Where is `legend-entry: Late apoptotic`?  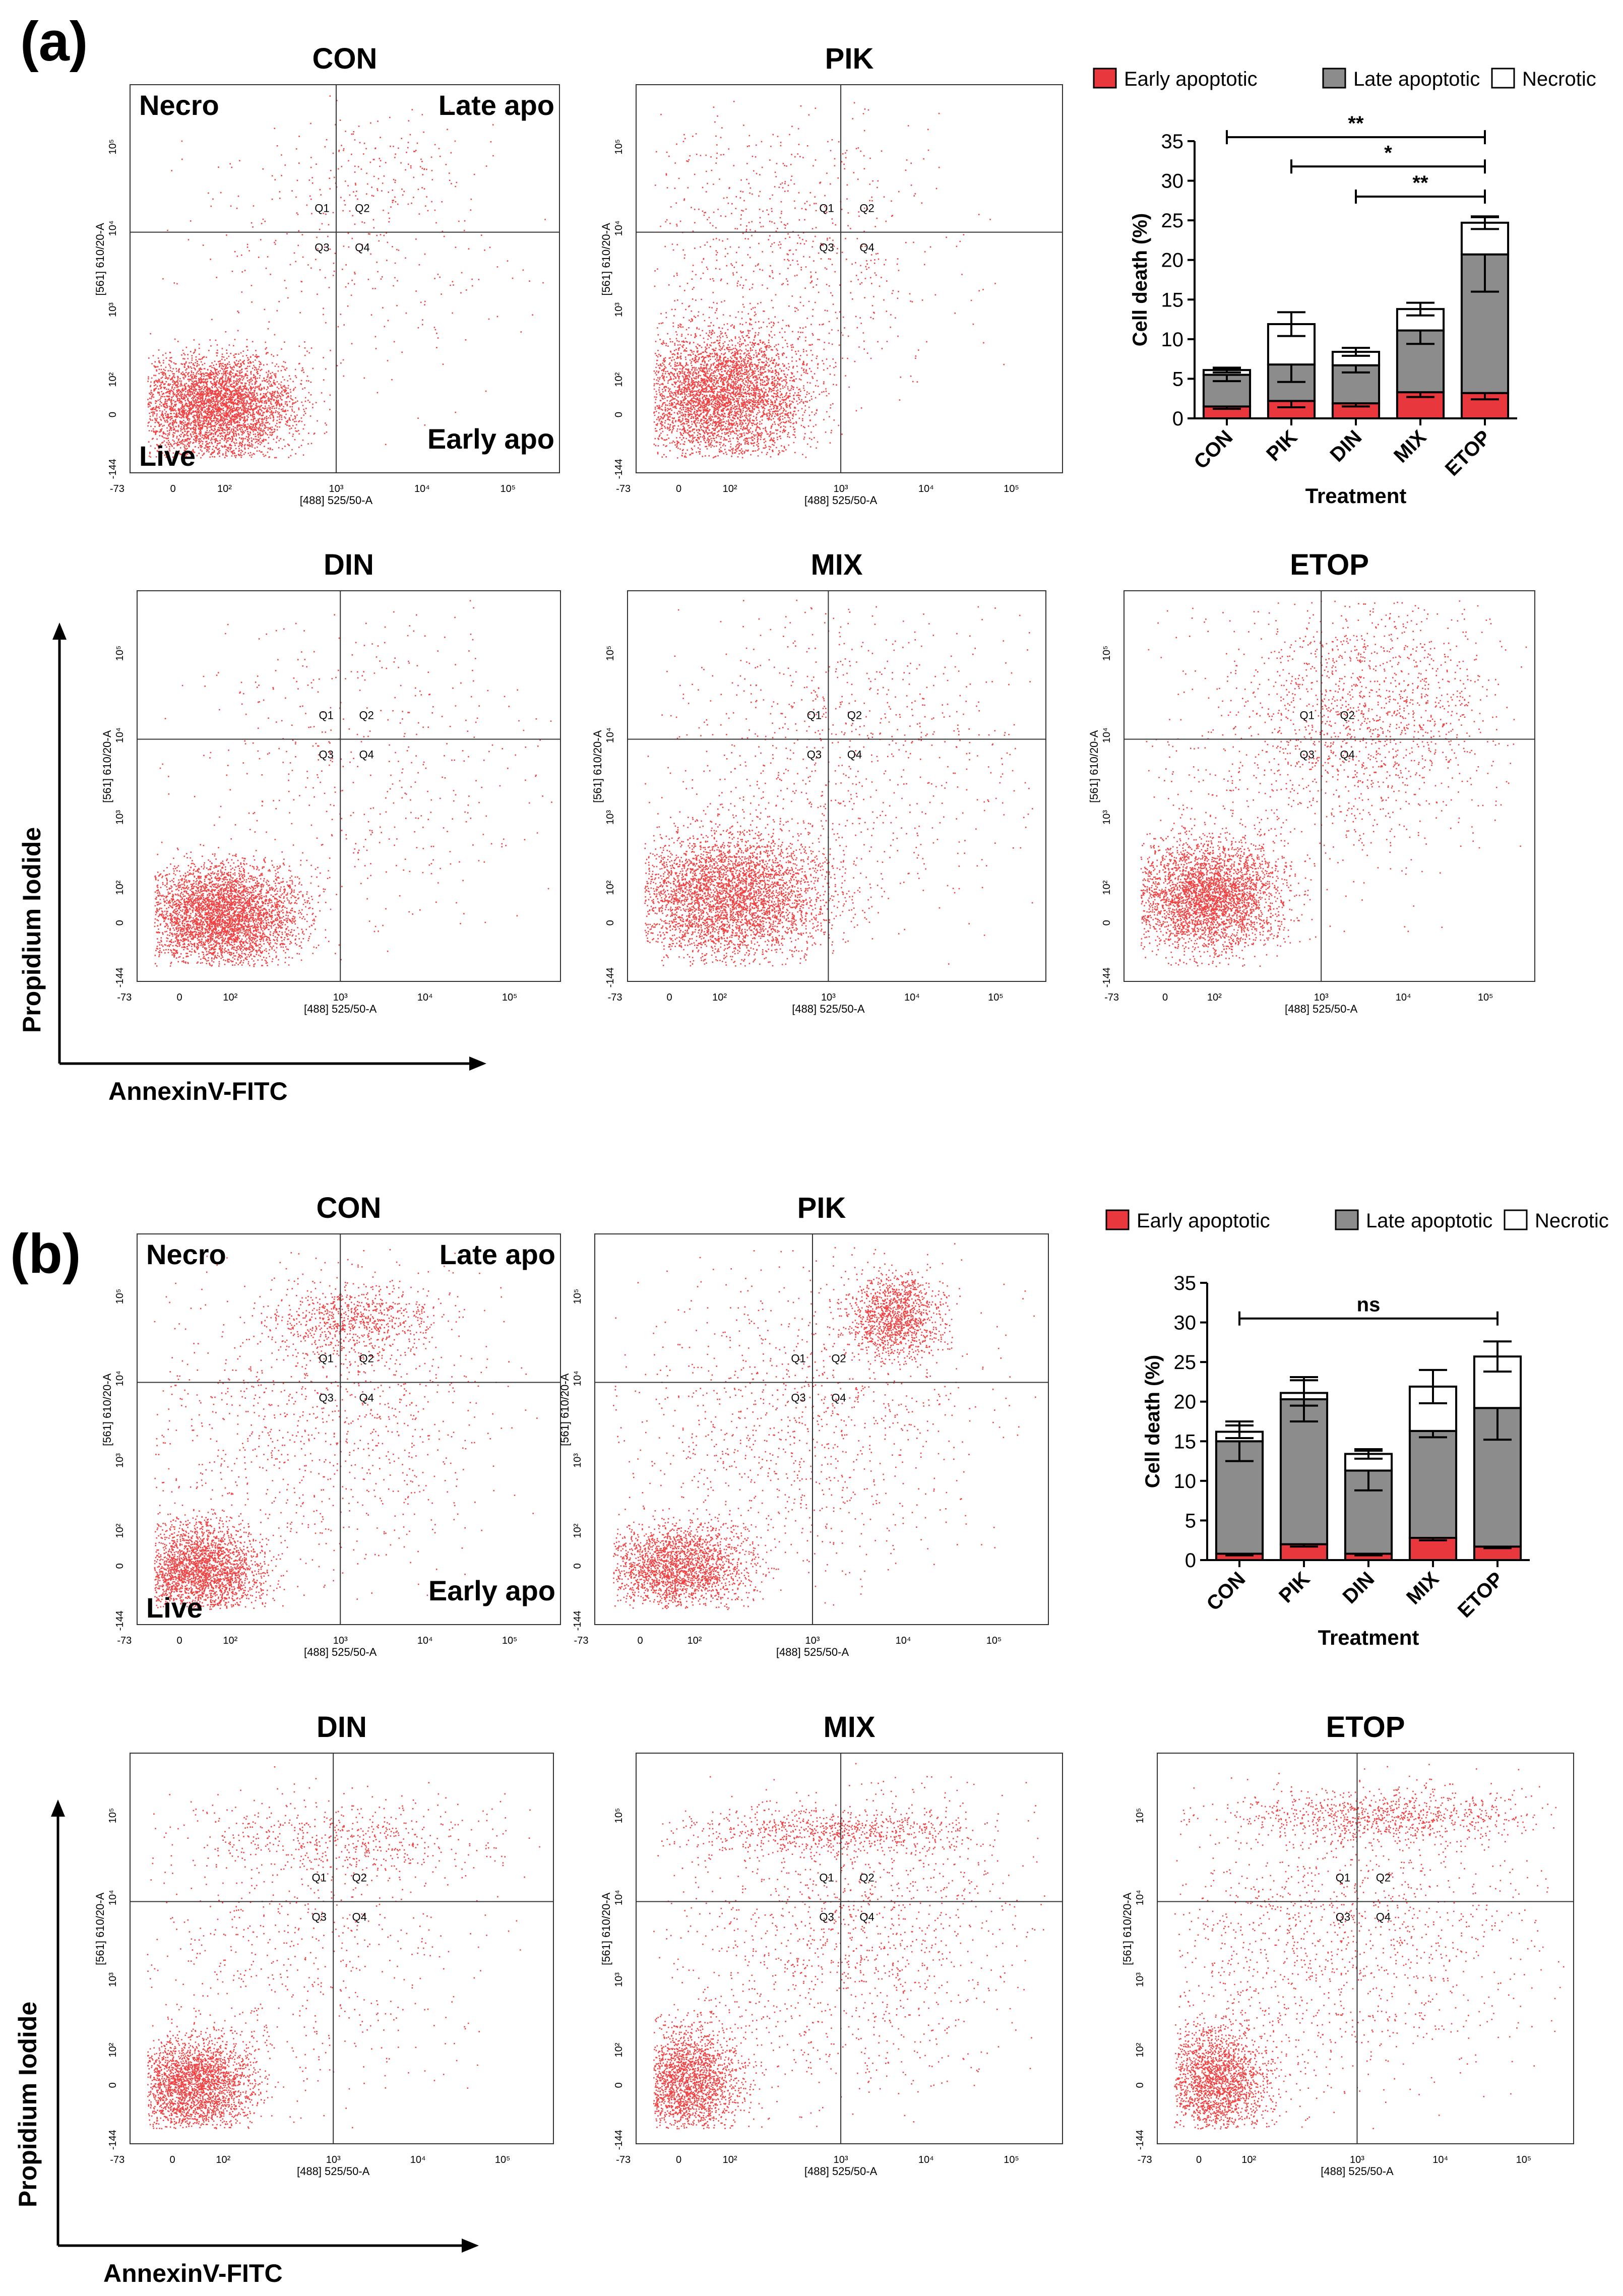
legend-entry: Late apoptotic is located at coordinates (1416, 79).